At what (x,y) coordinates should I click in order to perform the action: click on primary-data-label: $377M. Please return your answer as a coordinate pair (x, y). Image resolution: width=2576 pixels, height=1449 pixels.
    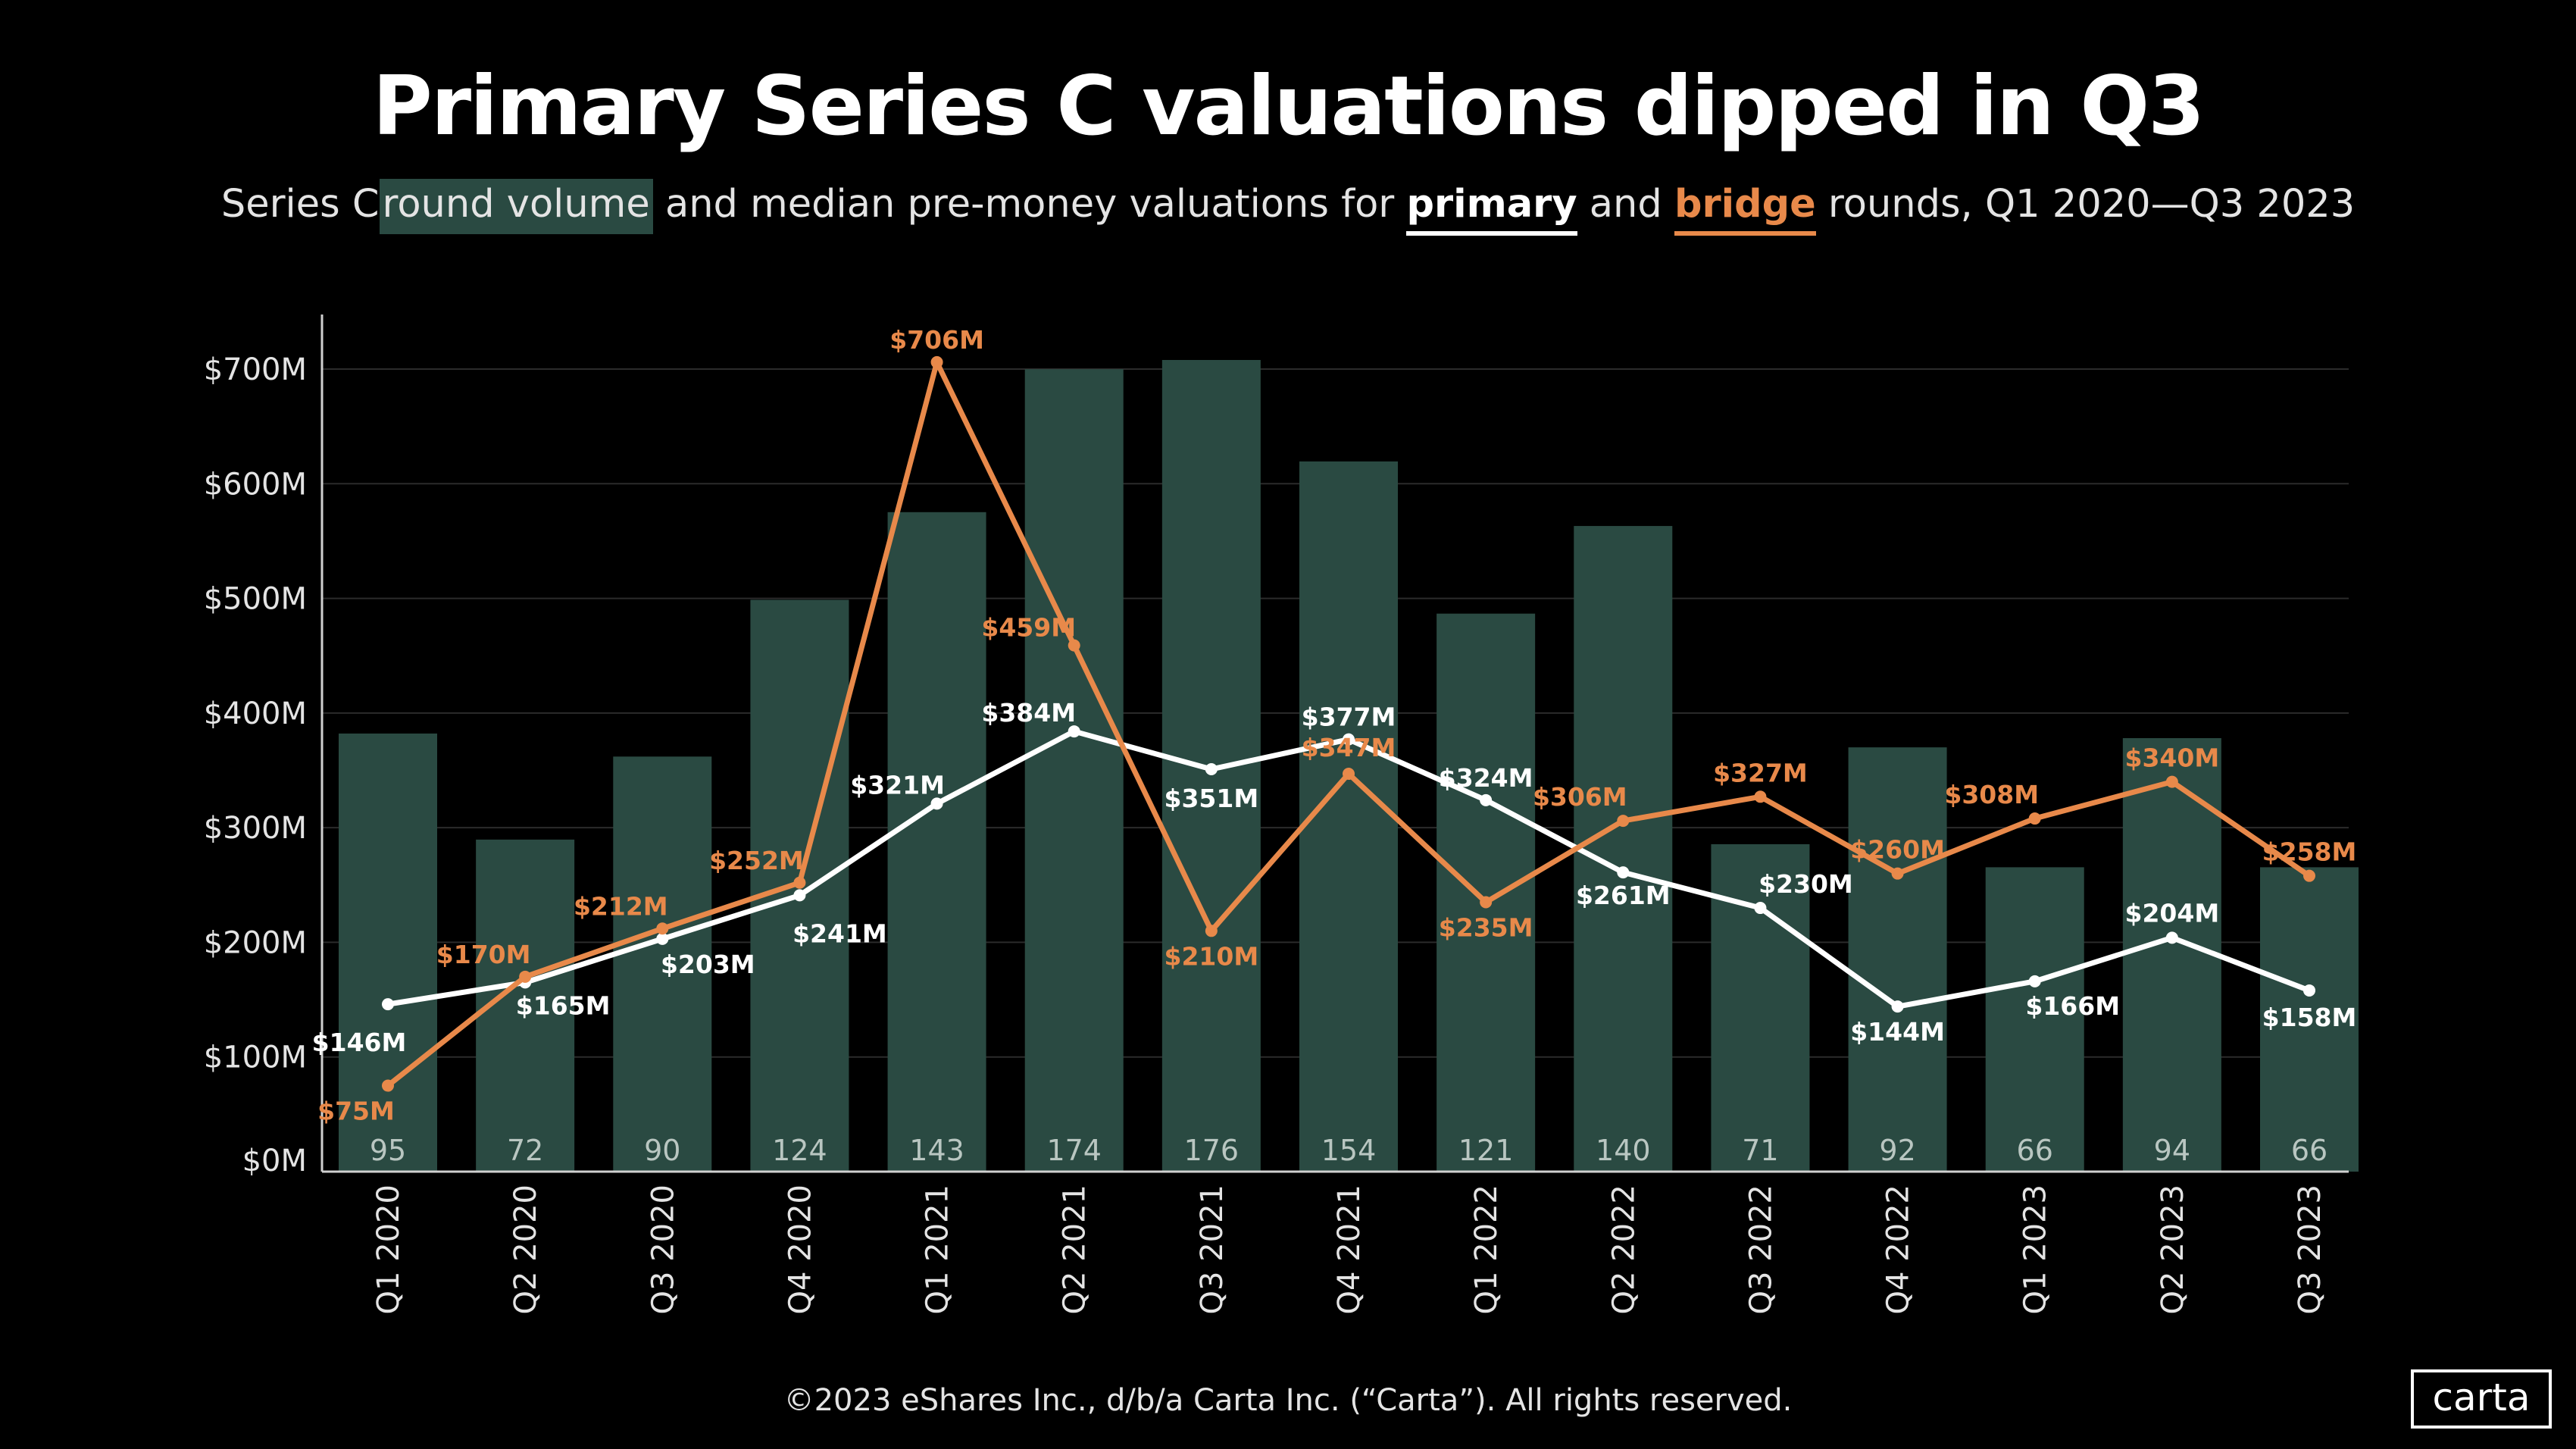
    Looking at the image, I should click on (1349, 717).